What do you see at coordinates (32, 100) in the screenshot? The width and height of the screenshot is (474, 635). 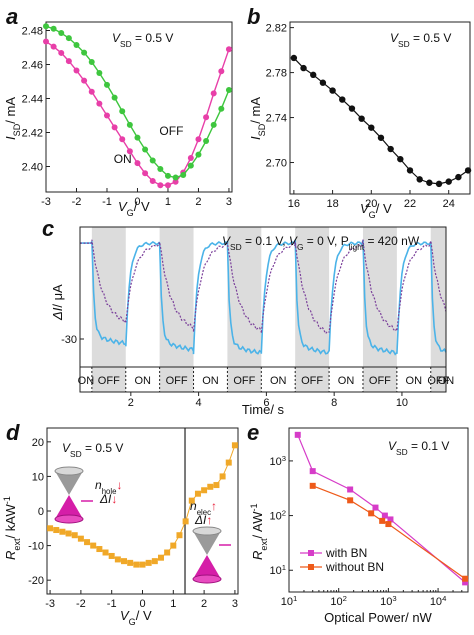 I see `y-tick-label: 2.44` at bounding box center [32, 100].